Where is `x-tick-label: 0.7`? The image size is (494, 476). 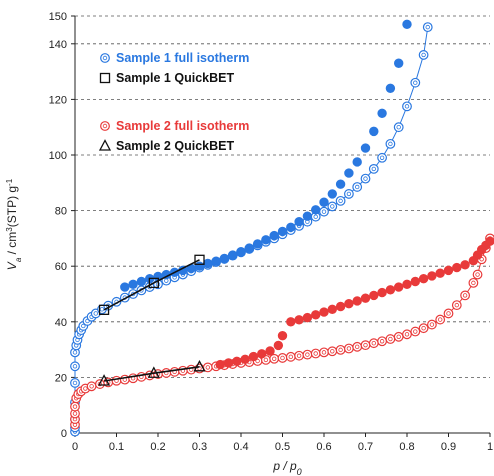
x-tick-label: 0.7 is located at coordinates (365, 447).